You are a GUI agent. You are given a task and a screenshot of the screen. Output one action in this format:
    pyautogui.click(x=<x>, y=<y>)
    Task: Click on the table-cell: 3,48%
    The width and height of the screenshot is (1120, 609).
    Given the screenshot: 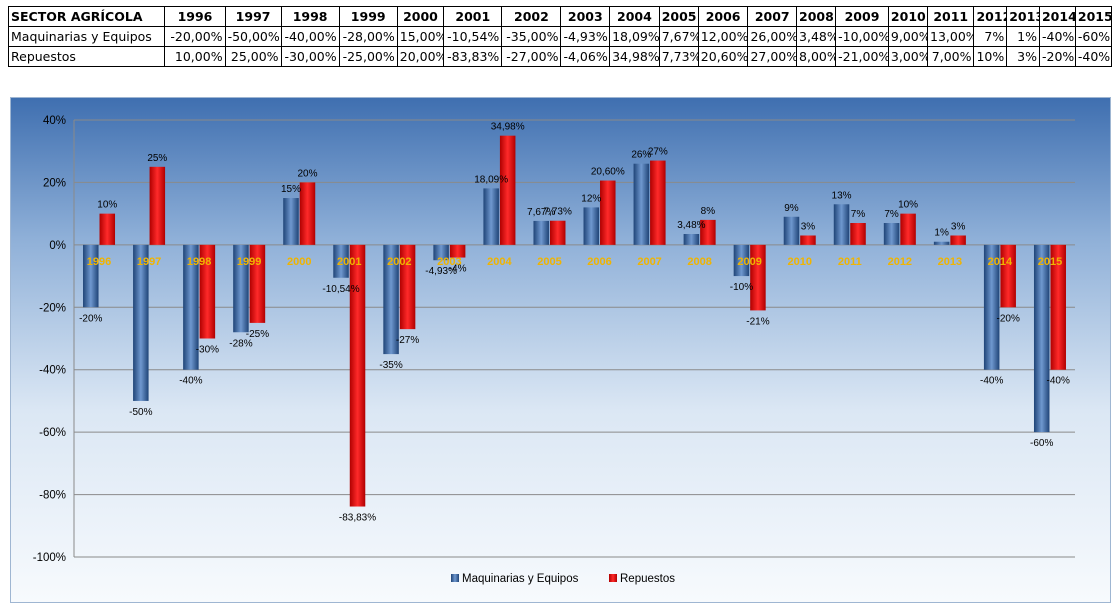 What is the action you would take?
    pyautogui.click(x=816, y=36)
    